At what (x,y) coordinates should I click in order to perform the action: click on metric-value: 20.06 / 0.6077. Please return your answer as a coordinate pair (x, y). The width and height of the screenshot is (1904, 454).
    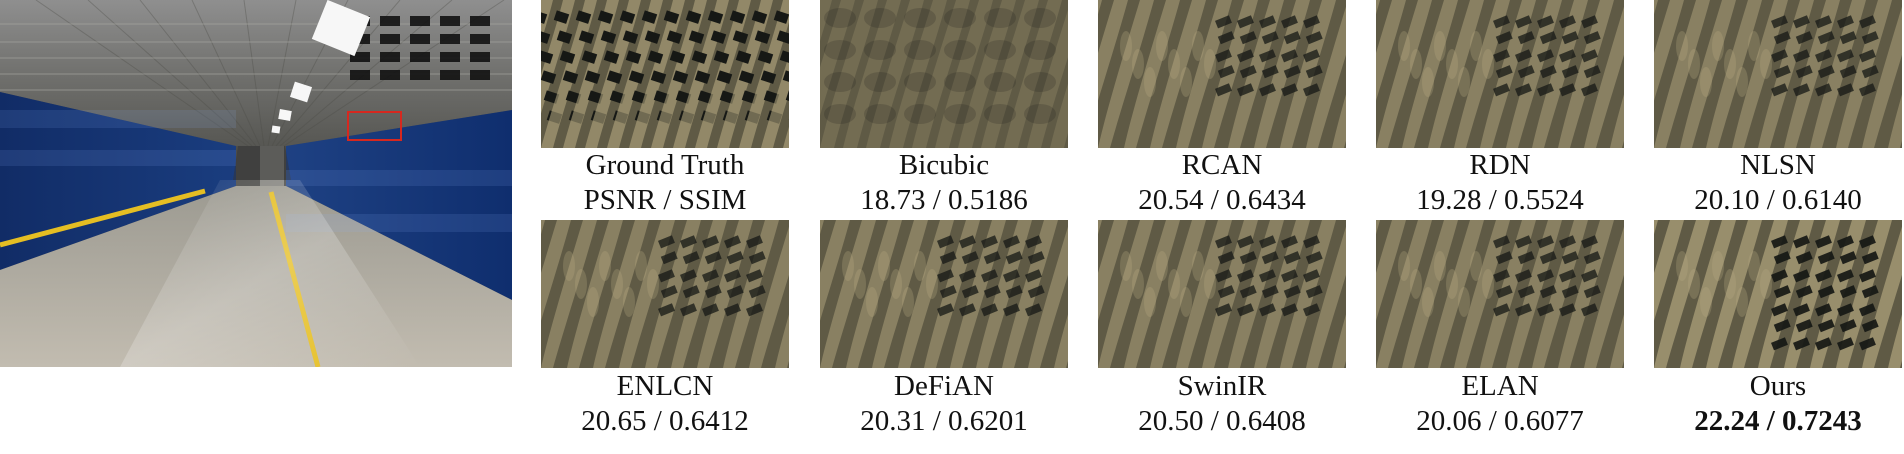
    Looking at the image, I should click on (1500, 421).